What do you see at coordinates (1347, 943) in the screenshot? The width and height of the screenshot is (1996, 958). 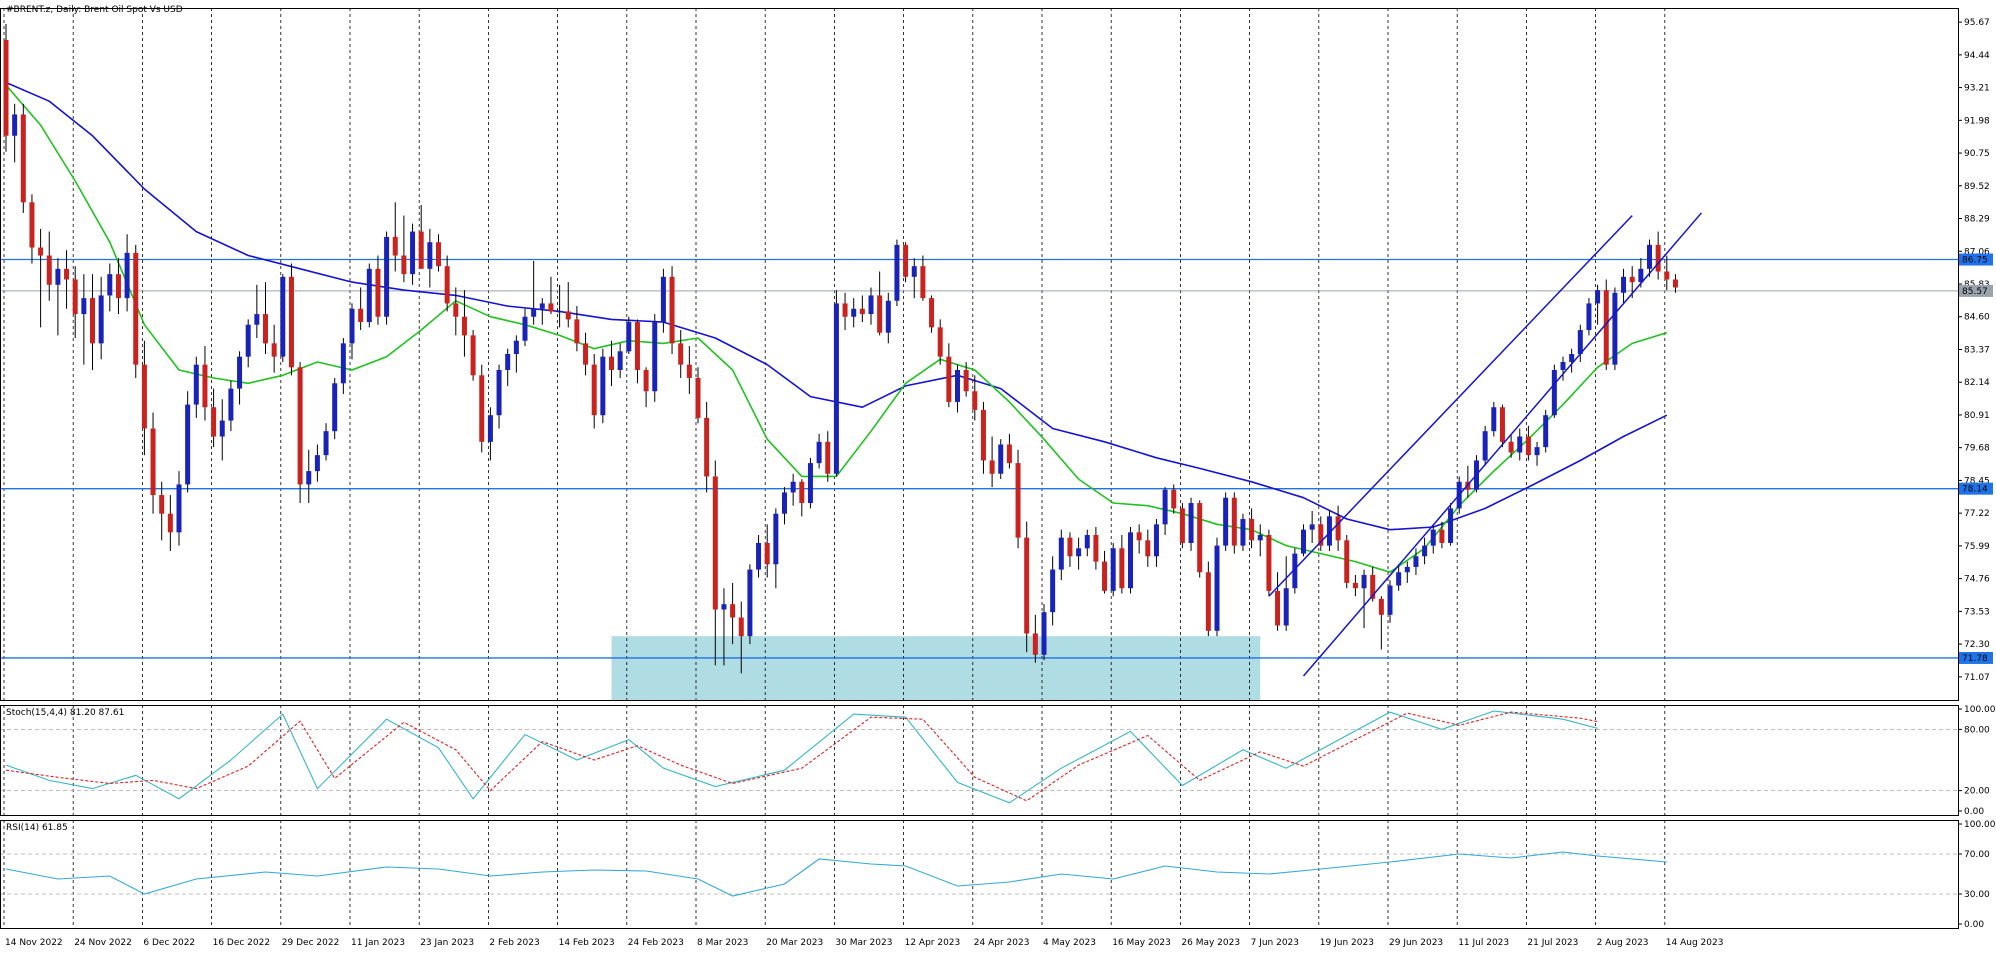 I see `time-tick-label: 19 Jun 2023` at bounding box center [1347, 943].